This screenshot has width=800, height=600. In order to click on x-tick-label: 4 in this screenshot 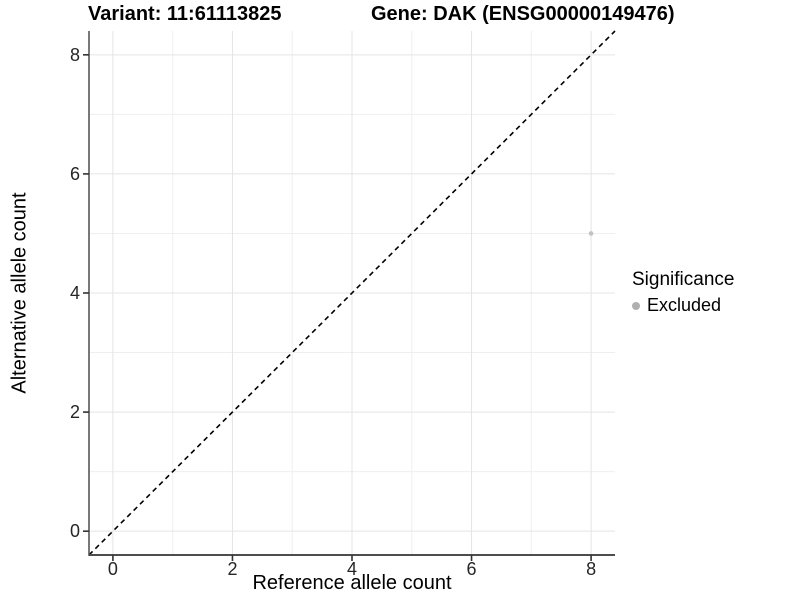, I will do `click(351, 569)`.